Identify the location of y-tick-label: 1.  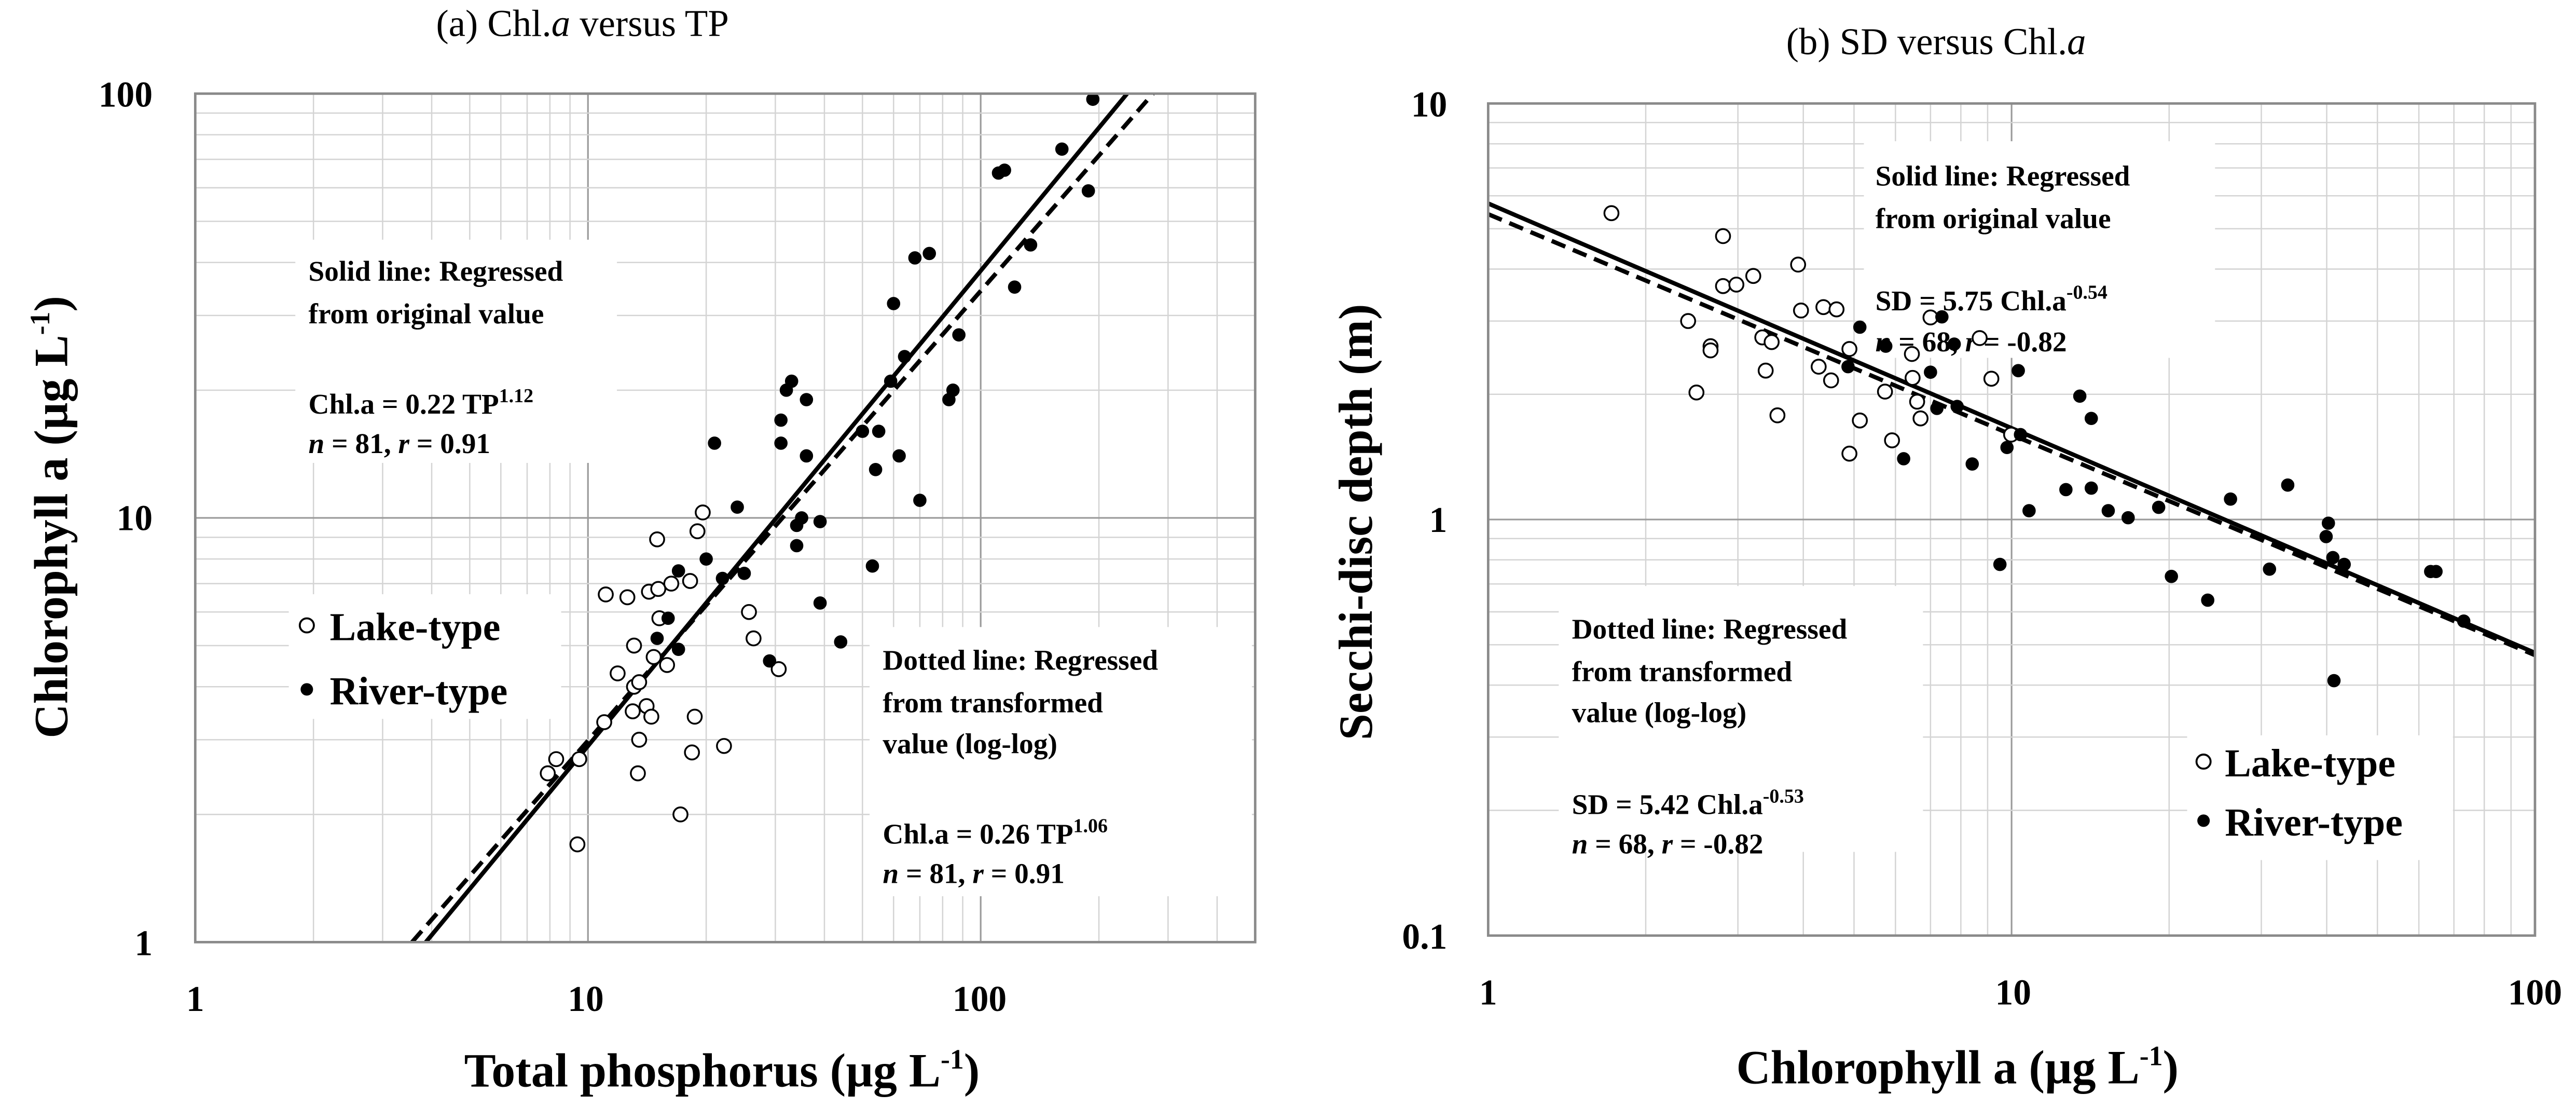
(1438, 520).